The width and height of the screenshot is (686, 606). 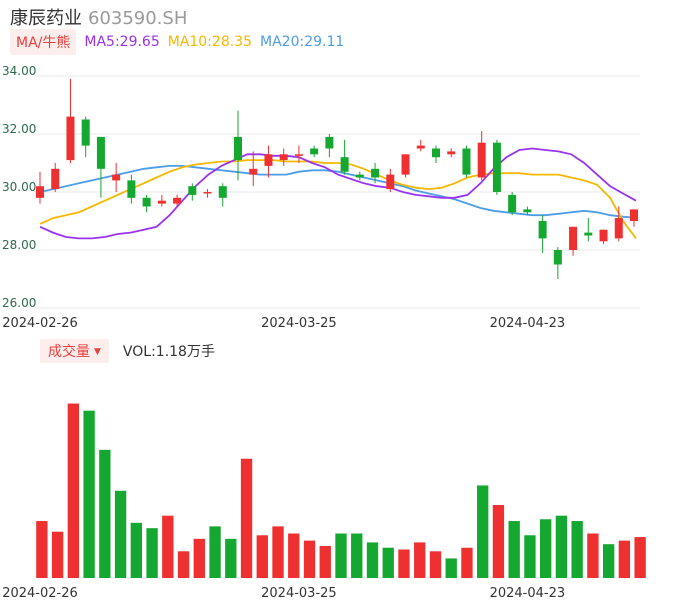 I want to click on ma20-label: MA20:29.11, so click(x=302, y=42).